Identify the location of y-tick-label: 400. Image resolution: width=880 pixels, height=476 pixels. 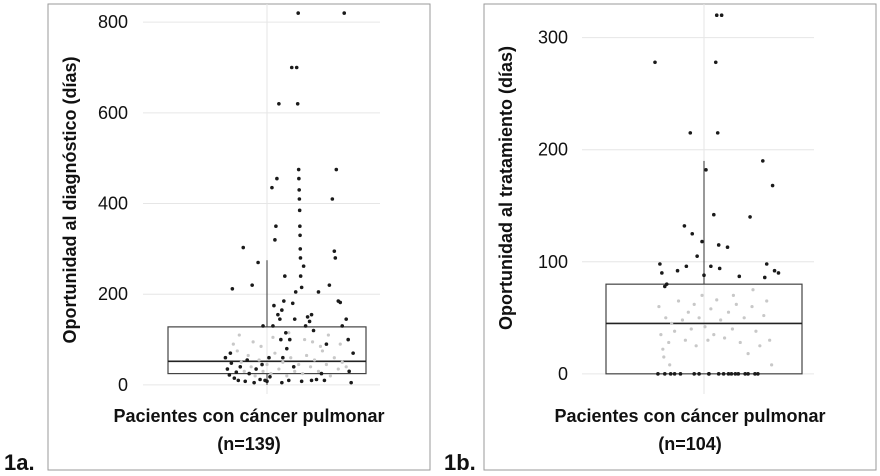
(113, 204).